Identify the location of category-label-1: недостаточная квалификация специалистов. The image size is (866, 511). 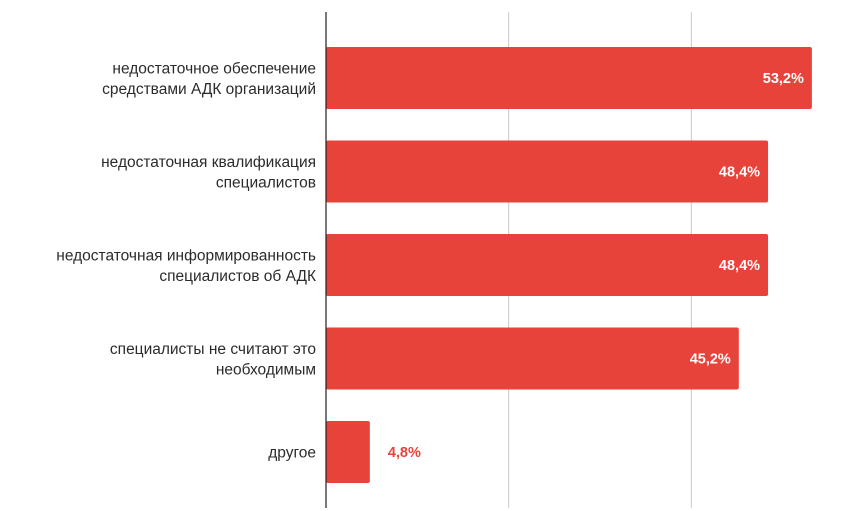
(208, 173).